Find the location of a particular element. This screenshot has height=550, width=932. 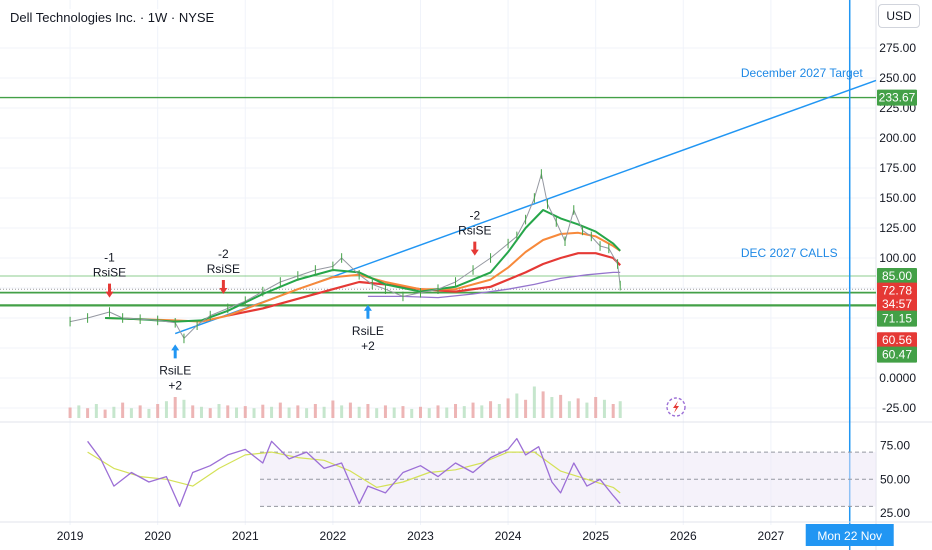

price-axis-tick: 100.00 is located at coordinates (897, 258).